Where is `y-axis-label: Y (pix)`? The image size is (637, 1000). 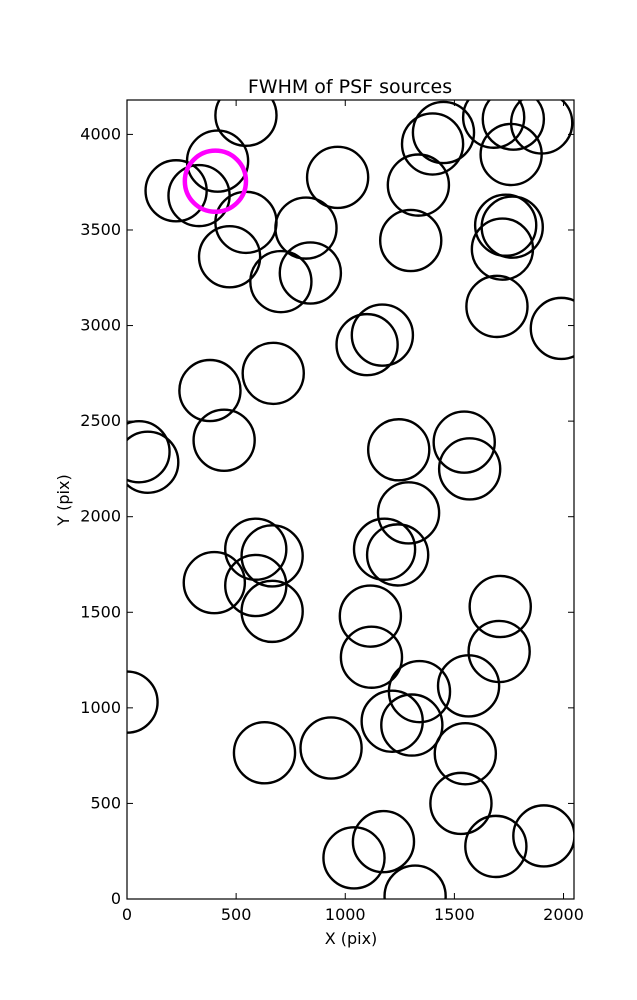
y-axis-label: Y (pix) is located at coordinates (63, 500).